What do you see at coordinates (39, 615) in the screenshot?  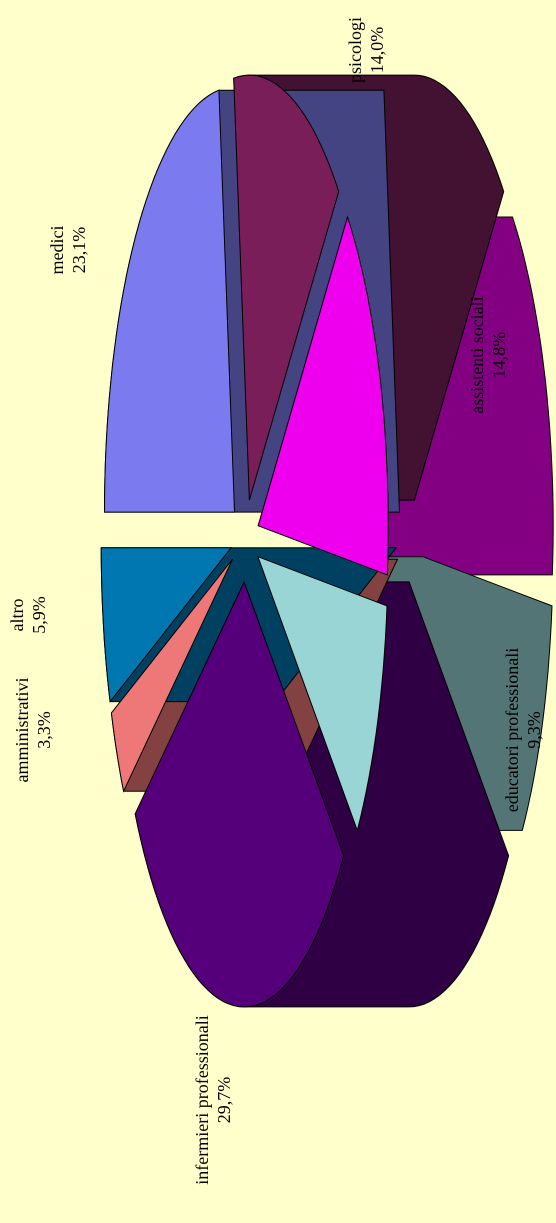 I see `slice-value-label: 5,9%` at bounding box center [39, 615].